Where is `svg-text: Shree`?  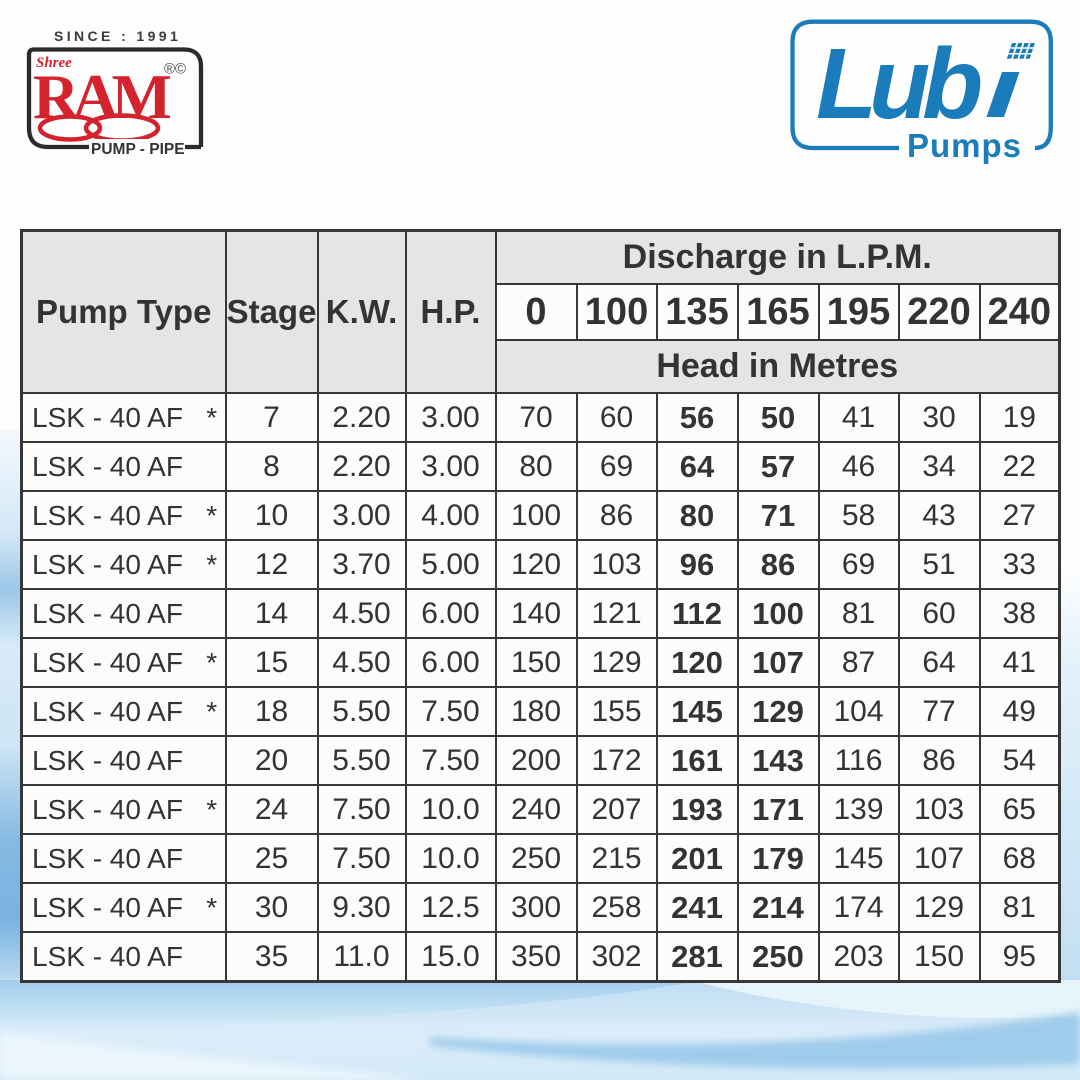 svg-text: Shree is located at coordinates (54, 63).